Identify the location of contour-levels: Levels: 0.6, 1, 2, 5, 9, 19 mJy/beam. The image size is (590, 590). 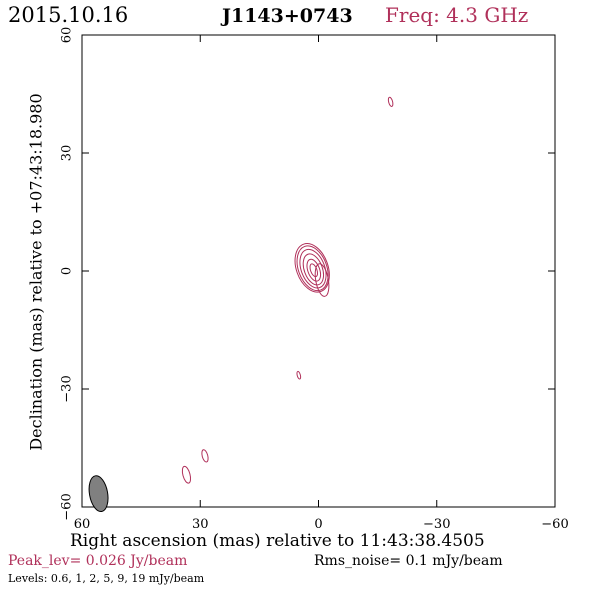
(106, 578).